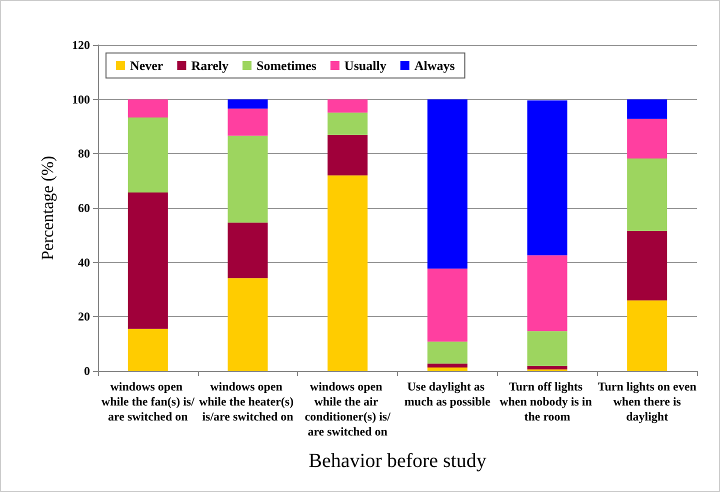 The height and width of the screenshot is (492, 720). I want to click on legend-label: Never, so click(147, 65).